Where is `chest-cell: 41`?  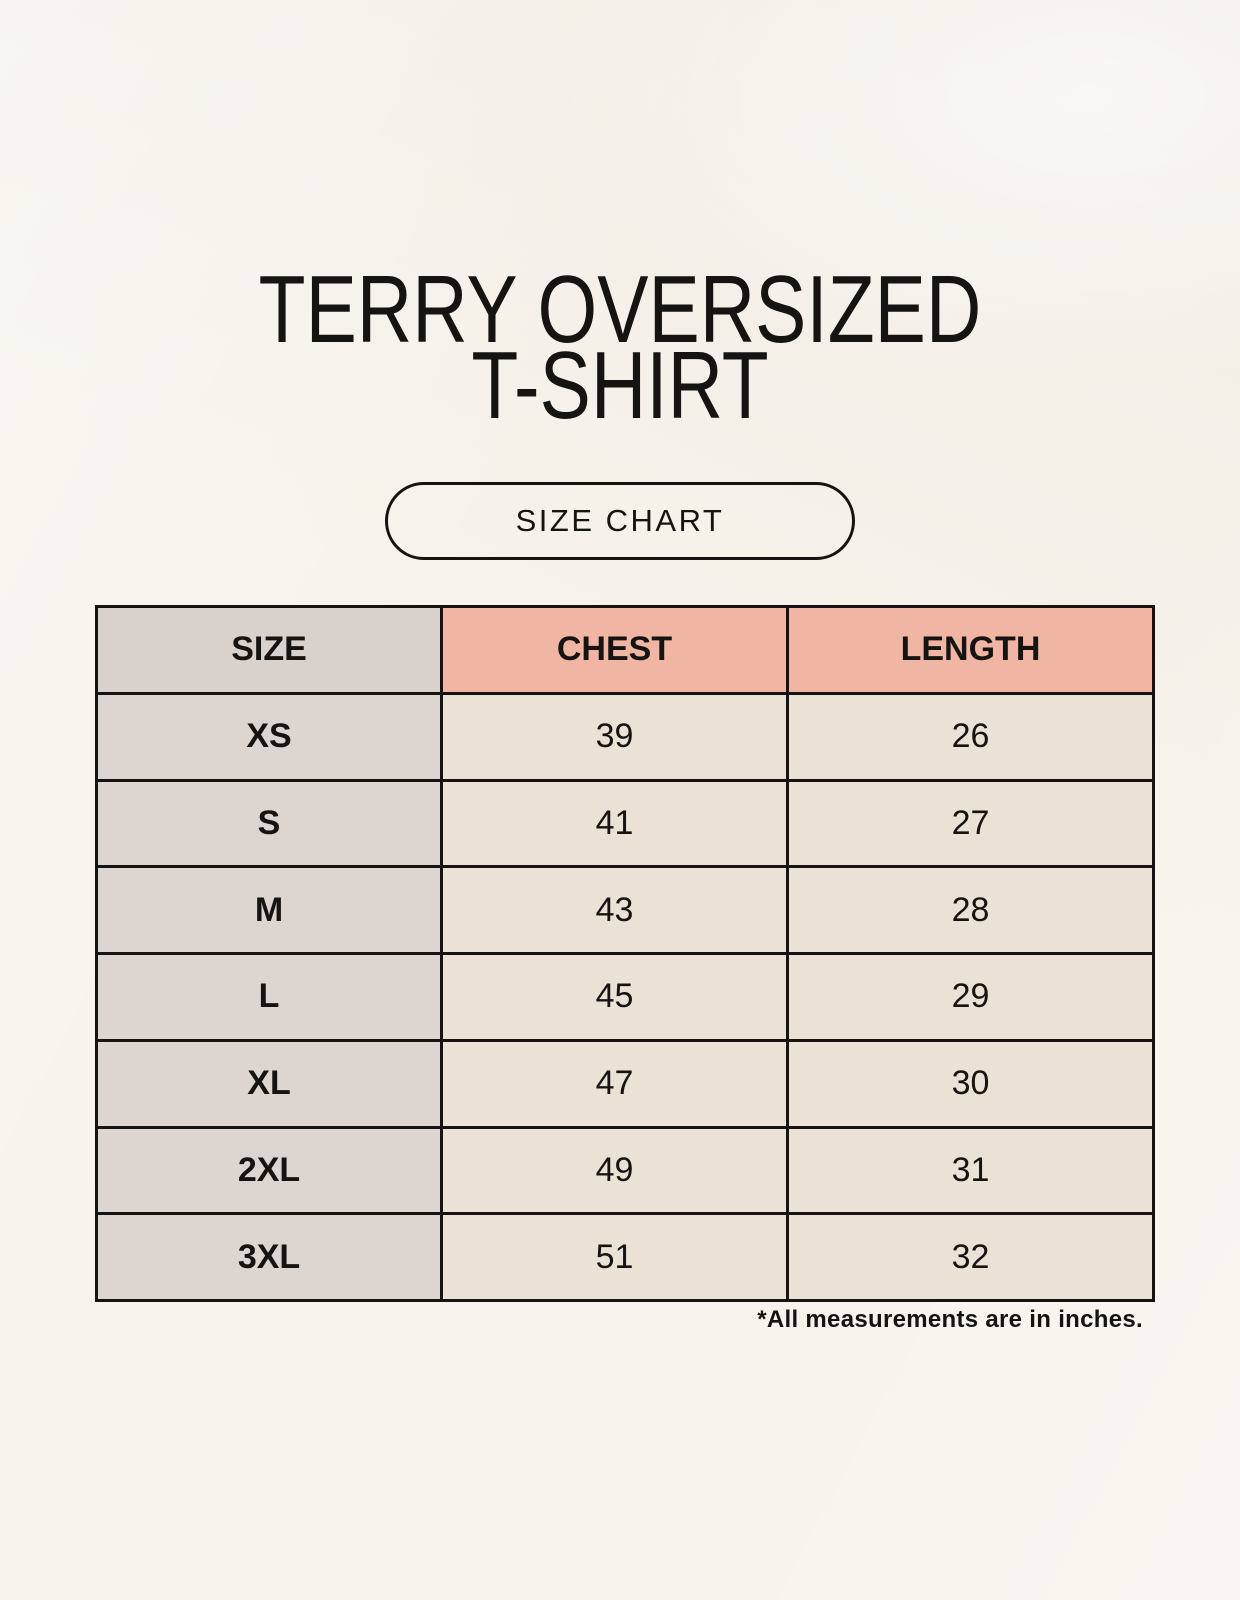
chest-cell: 41 is located at coordinates (614, 823).